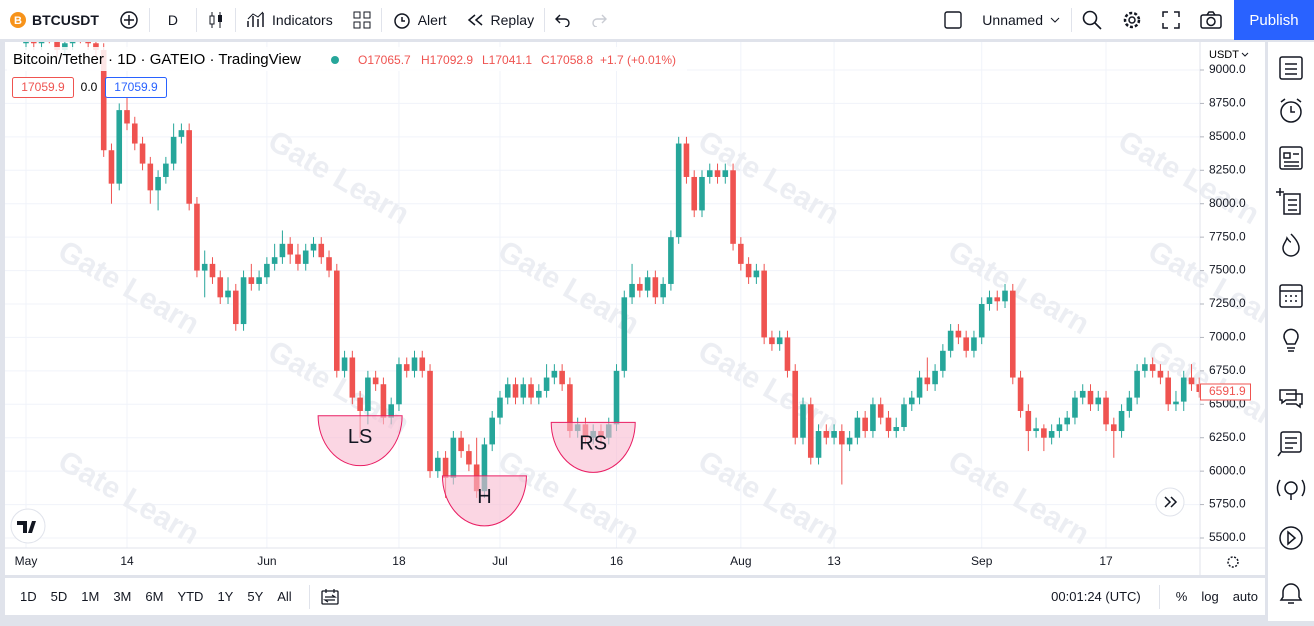  I want to click on symbol-button: B BTCUSDT, so click(54, 20).